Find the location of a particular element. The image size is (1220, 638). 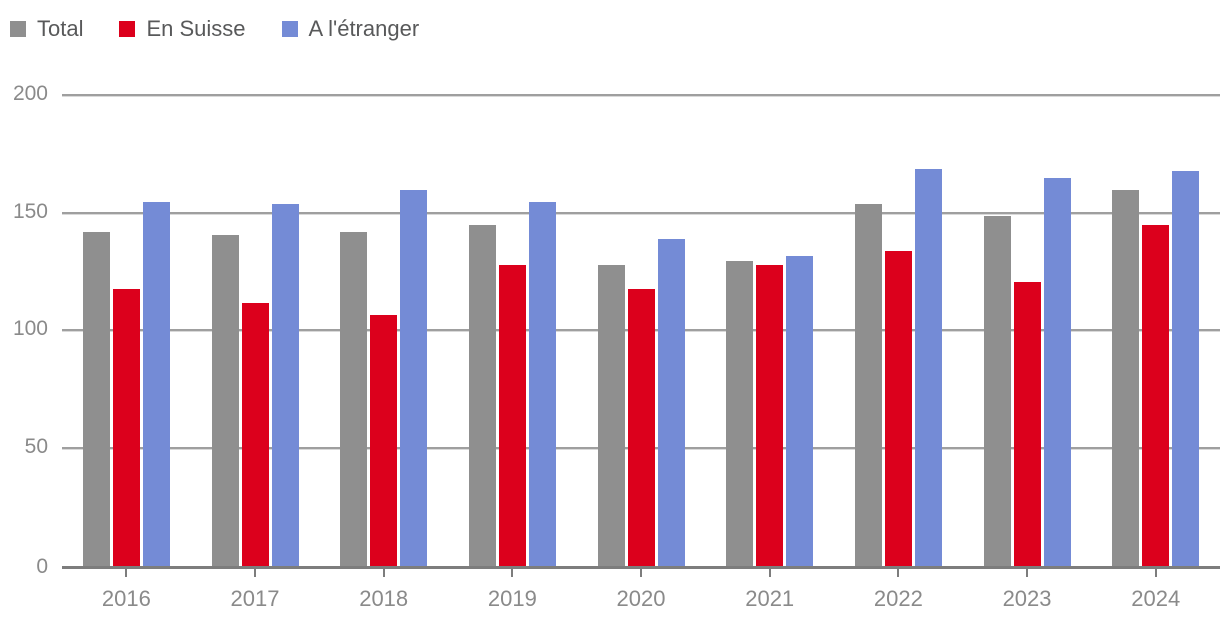

chart-legend: Total En Suisse A l'étranger is located at coordinates (214, 29).